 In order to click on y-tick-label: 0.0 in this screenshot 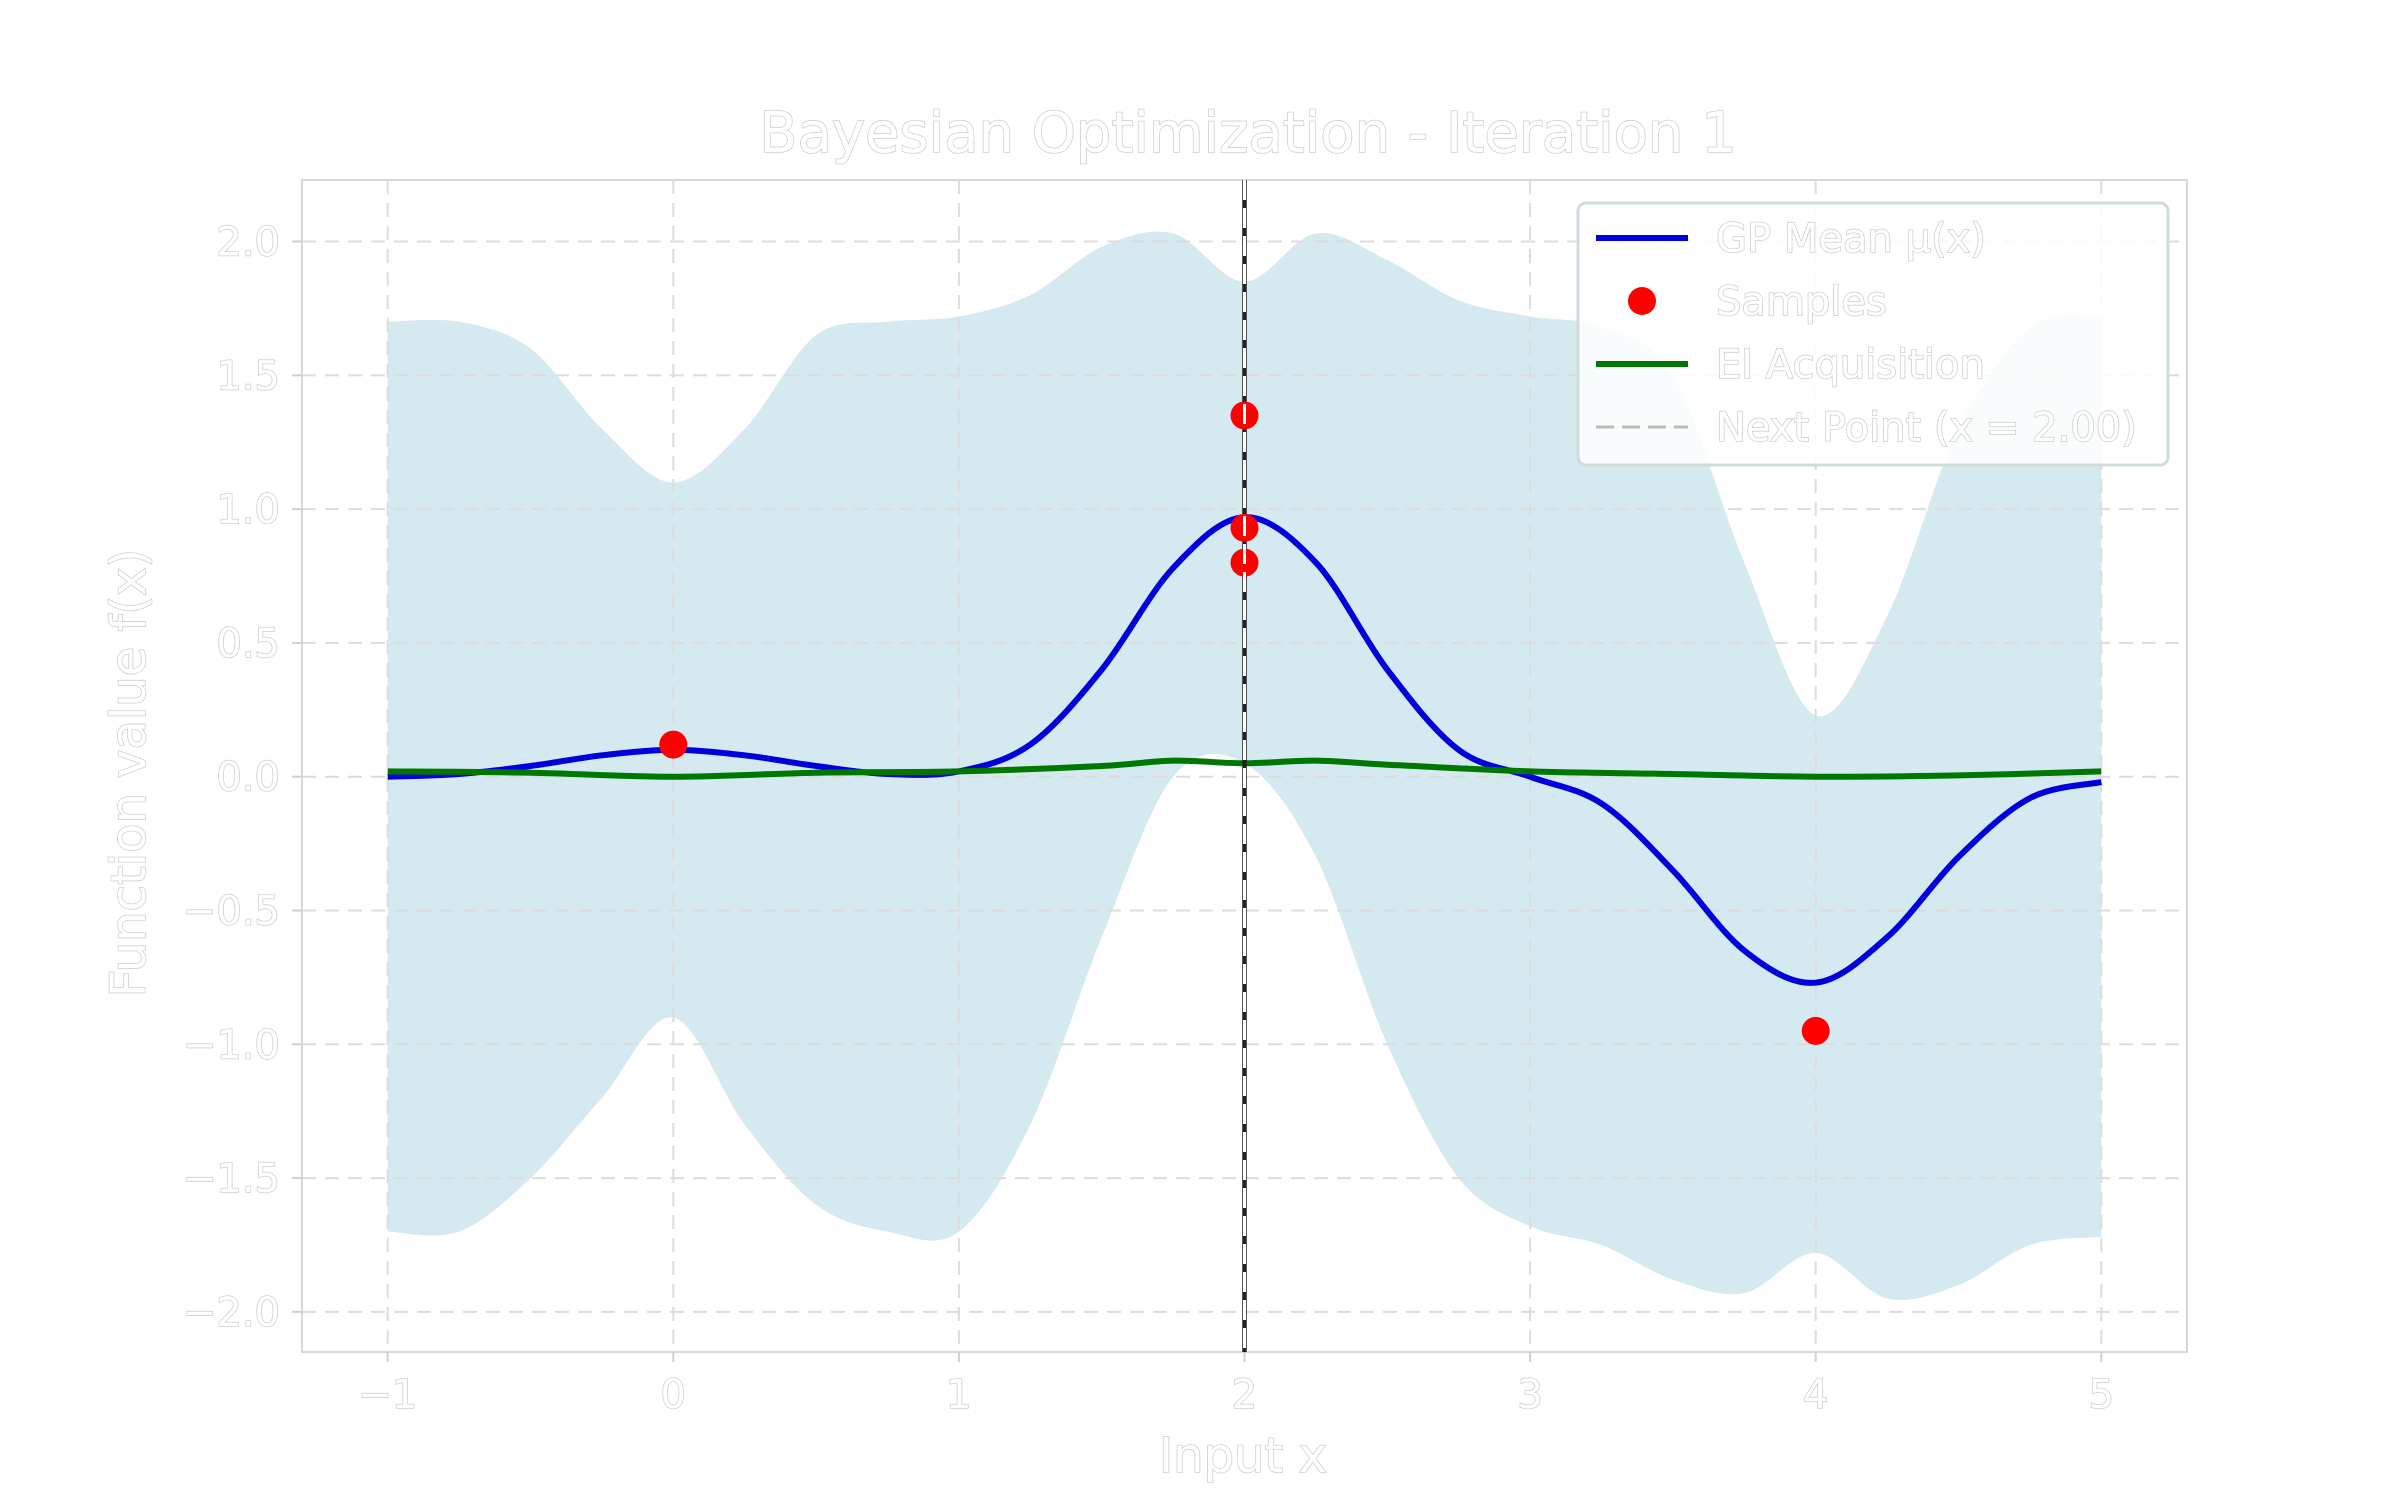, I will do `click(248, 778)`.